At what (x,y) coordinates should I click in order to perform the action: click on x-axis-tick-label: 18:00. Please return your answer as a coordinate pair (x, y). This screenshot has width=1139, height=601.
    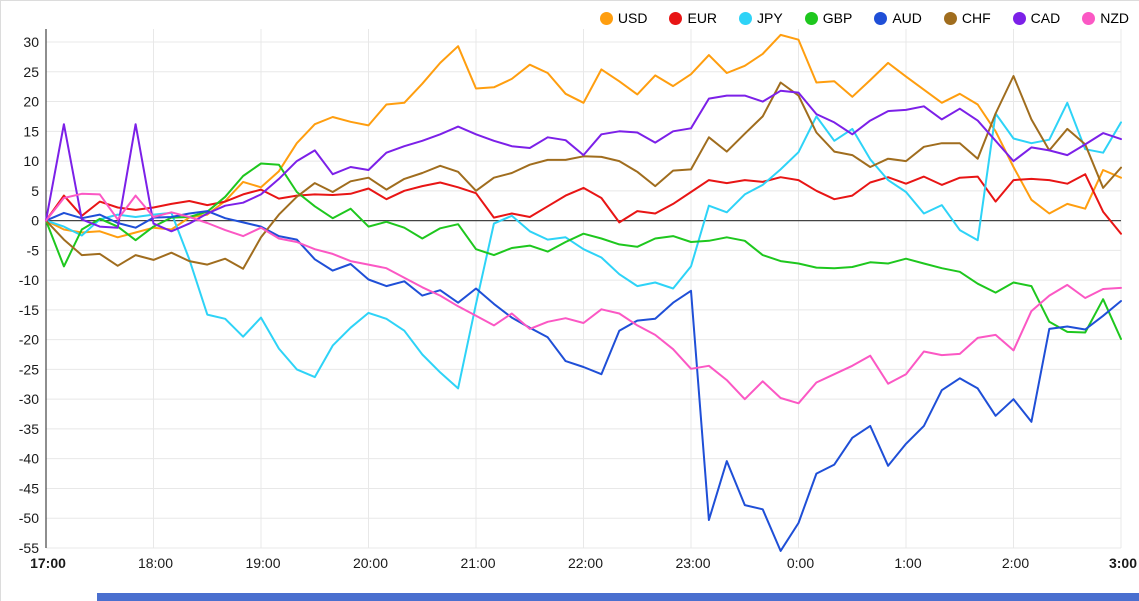
    Looking at the image, I should click on (155, 563).